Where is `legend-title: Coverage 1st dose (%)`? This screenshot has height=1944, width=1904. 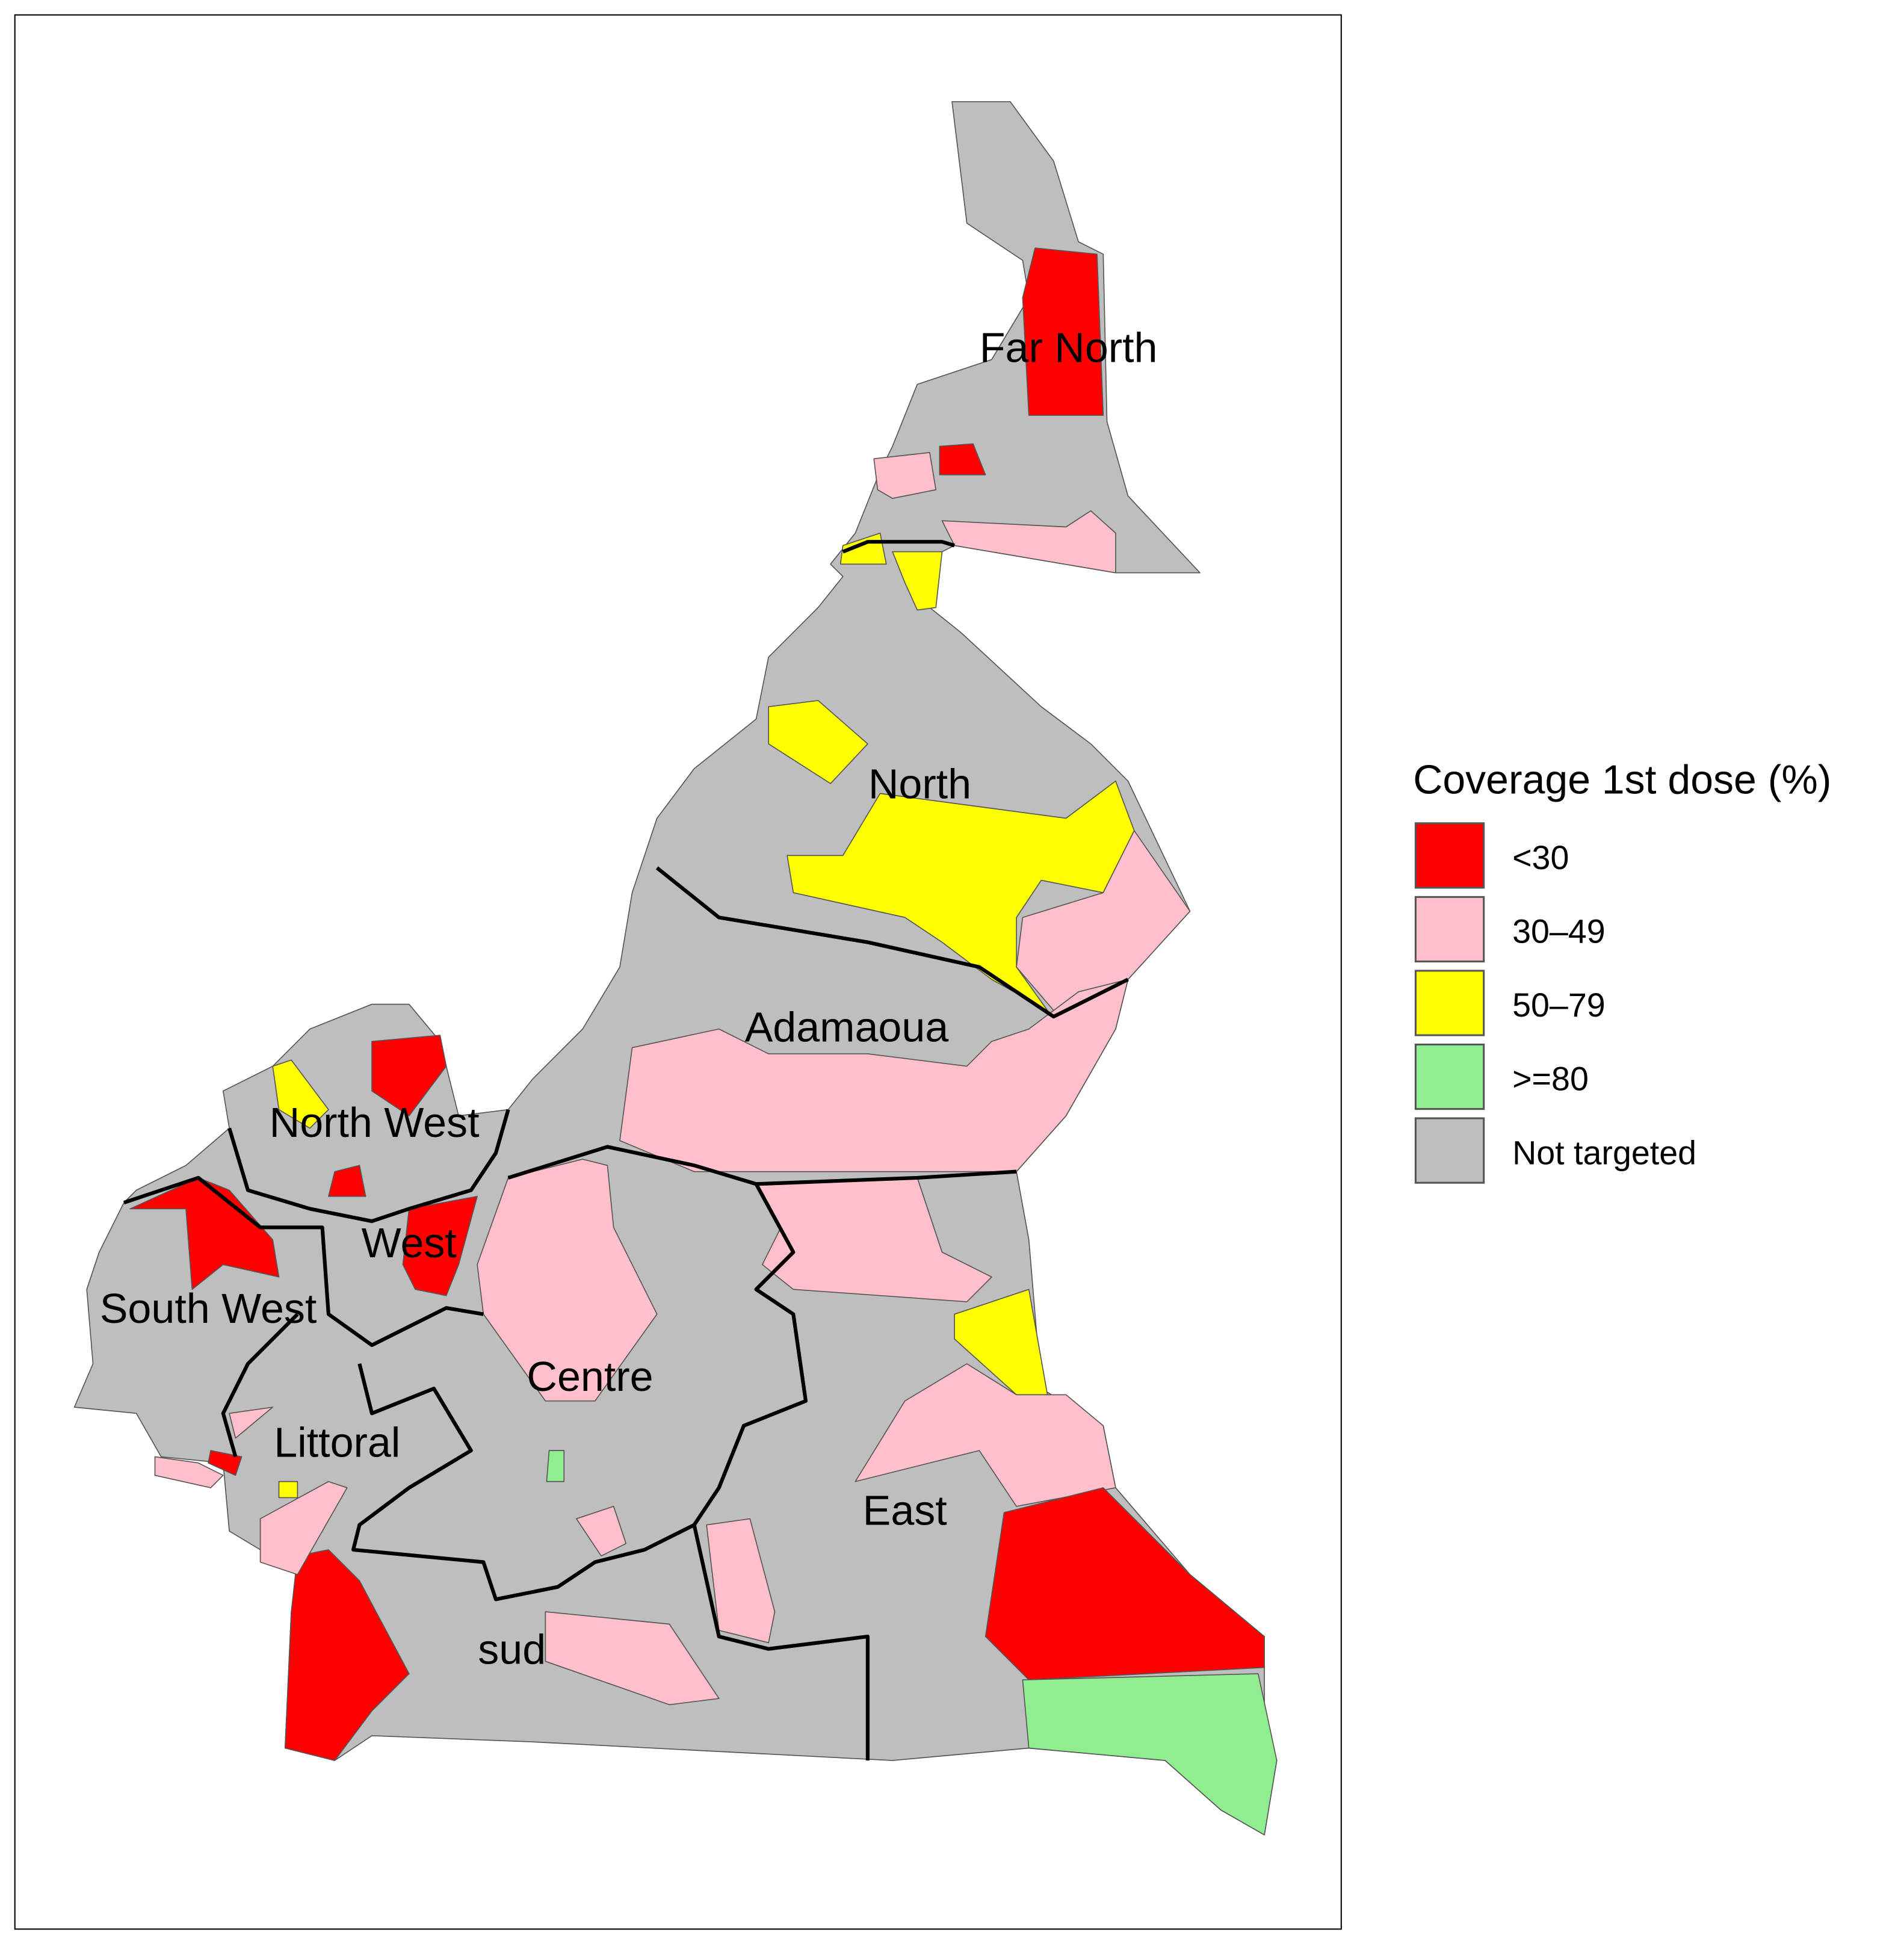
legend-title: Coverage 1st dose (%) is located at coordinates (1622, 779).